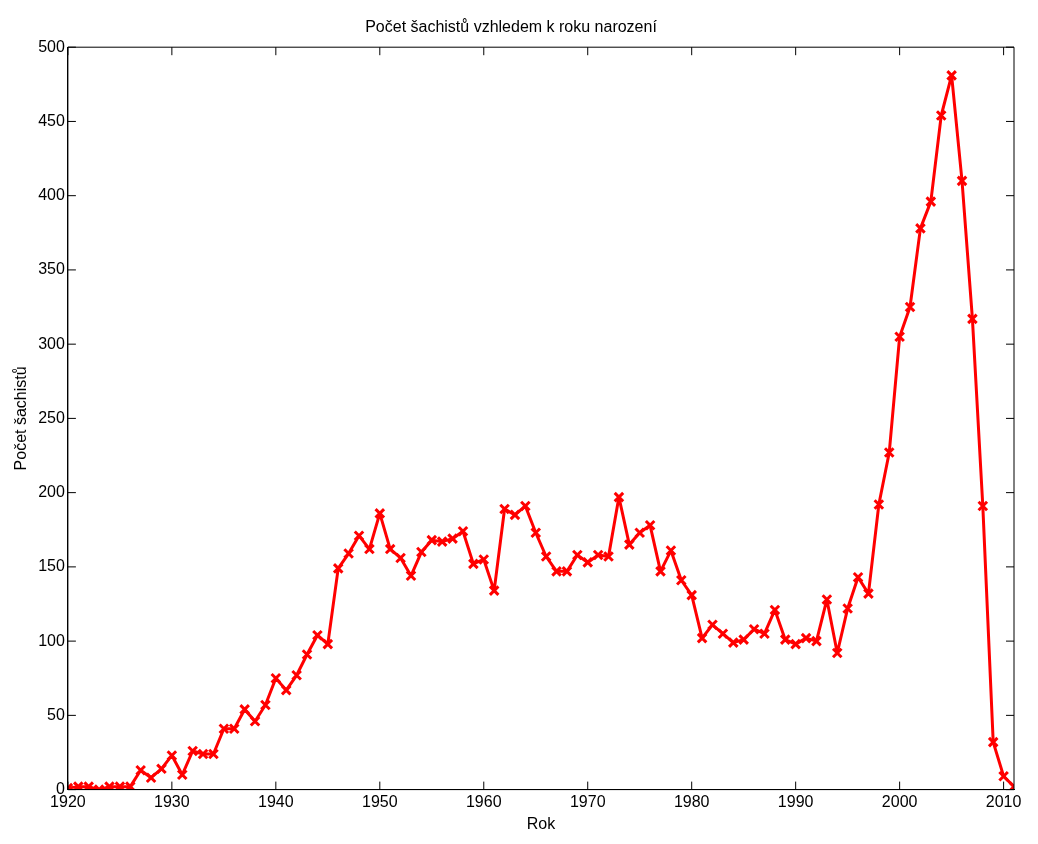 This screenshot has height=844, width=1038. I want to click on y-tick-label: 250, so click(51, 417).